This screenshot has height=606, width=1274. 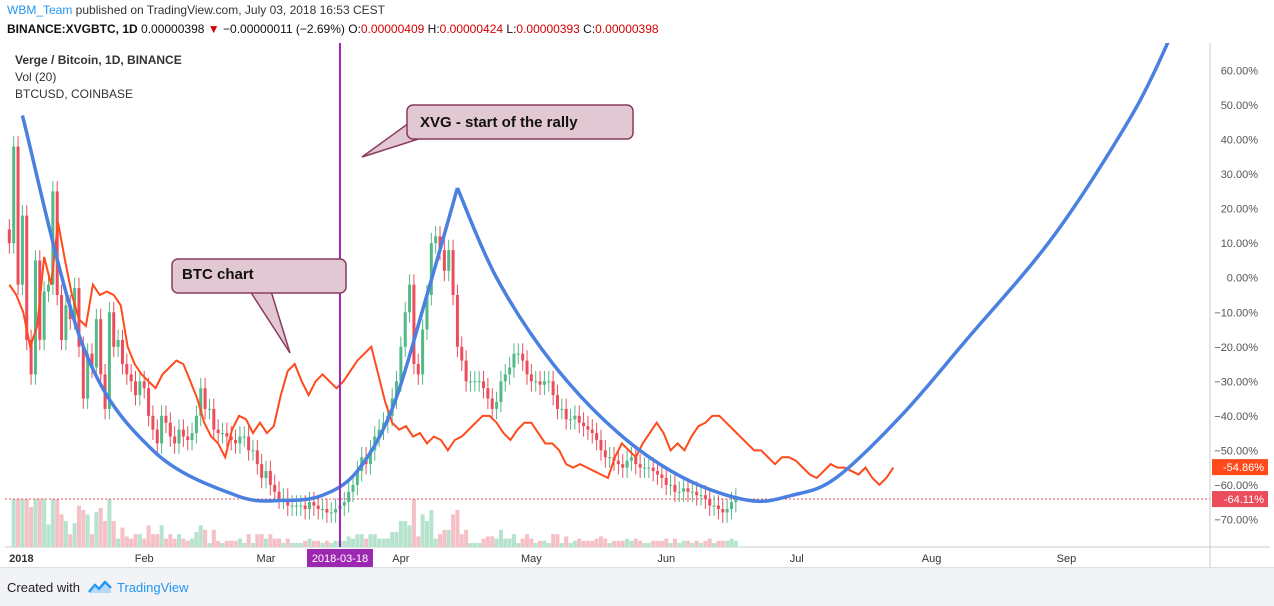 What do you see at coordinates (354, 29) in the screenshot?
I see `open-label: O:` at bounding box center [354, 29].